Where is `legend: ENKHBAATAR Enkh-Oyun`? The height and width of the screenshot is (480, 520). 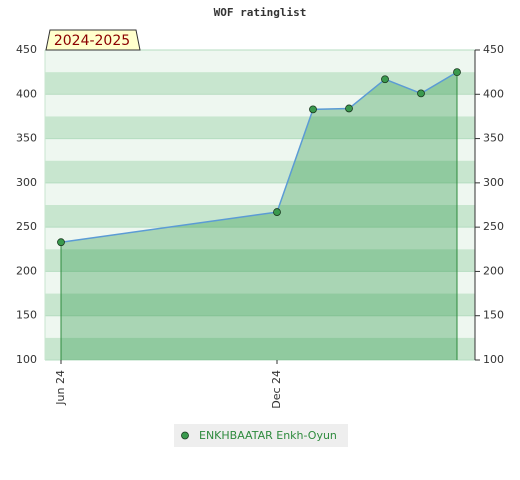
legend: ENKHBAATAR Enkh-Oyun is located at coordinates (261, 435).